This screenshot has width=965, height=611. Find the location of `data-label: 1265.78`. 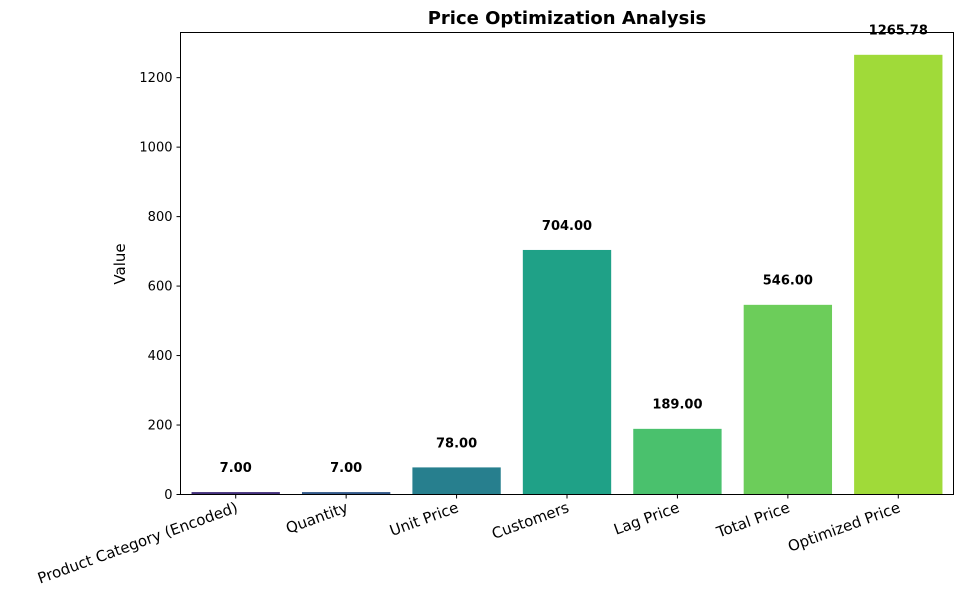

data-label: 1265.78 is located at coordinates (898, 31).